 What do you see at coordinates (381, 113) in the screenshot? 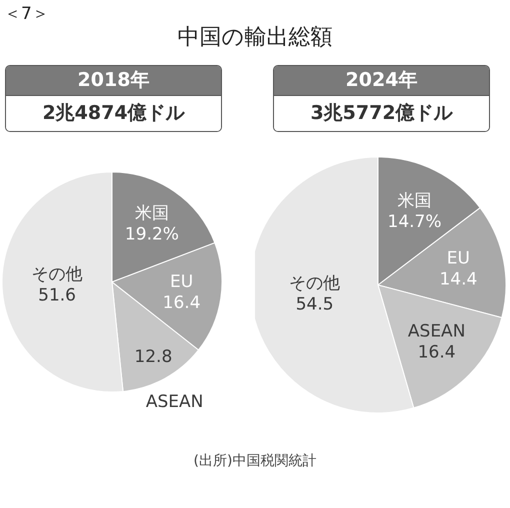
I see `chart-subtitle: 3兆5772億ドル` at bounding box center [381, 113].